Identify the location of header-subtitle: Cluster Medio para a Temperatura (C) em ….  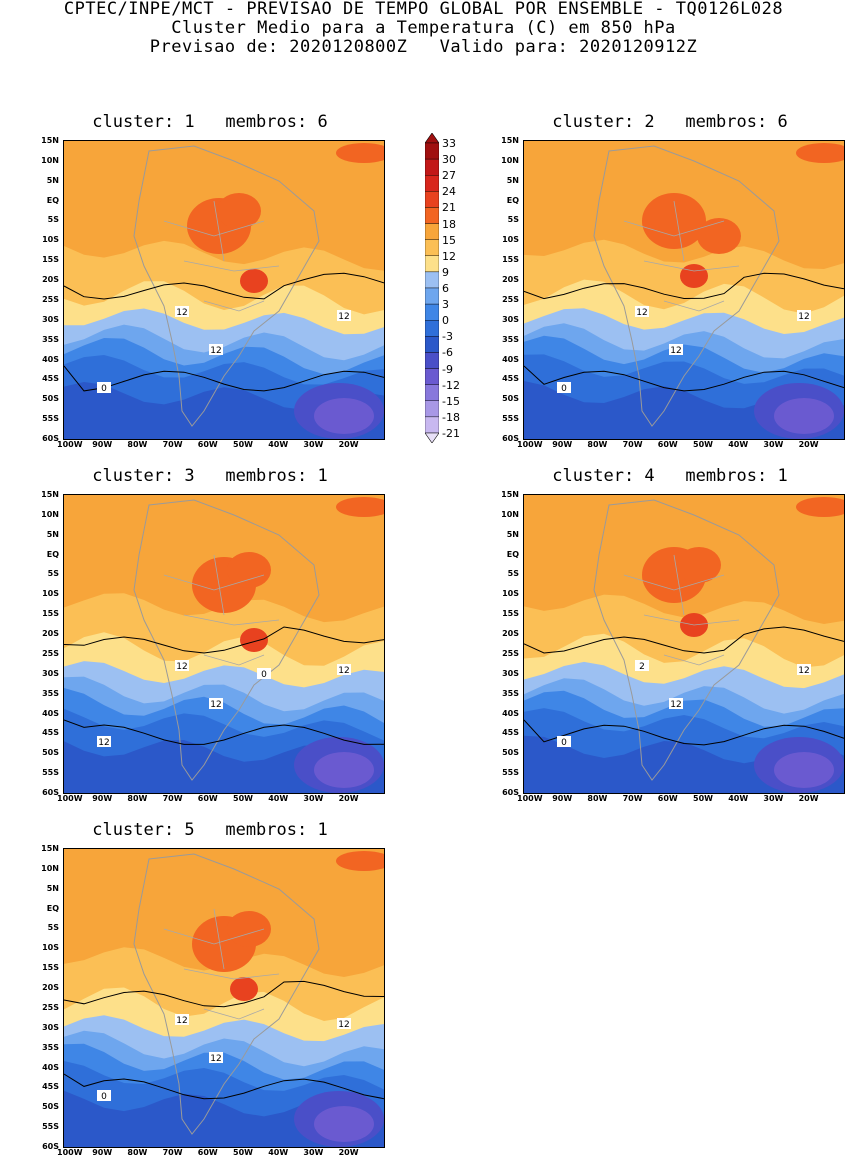
(423, 28).